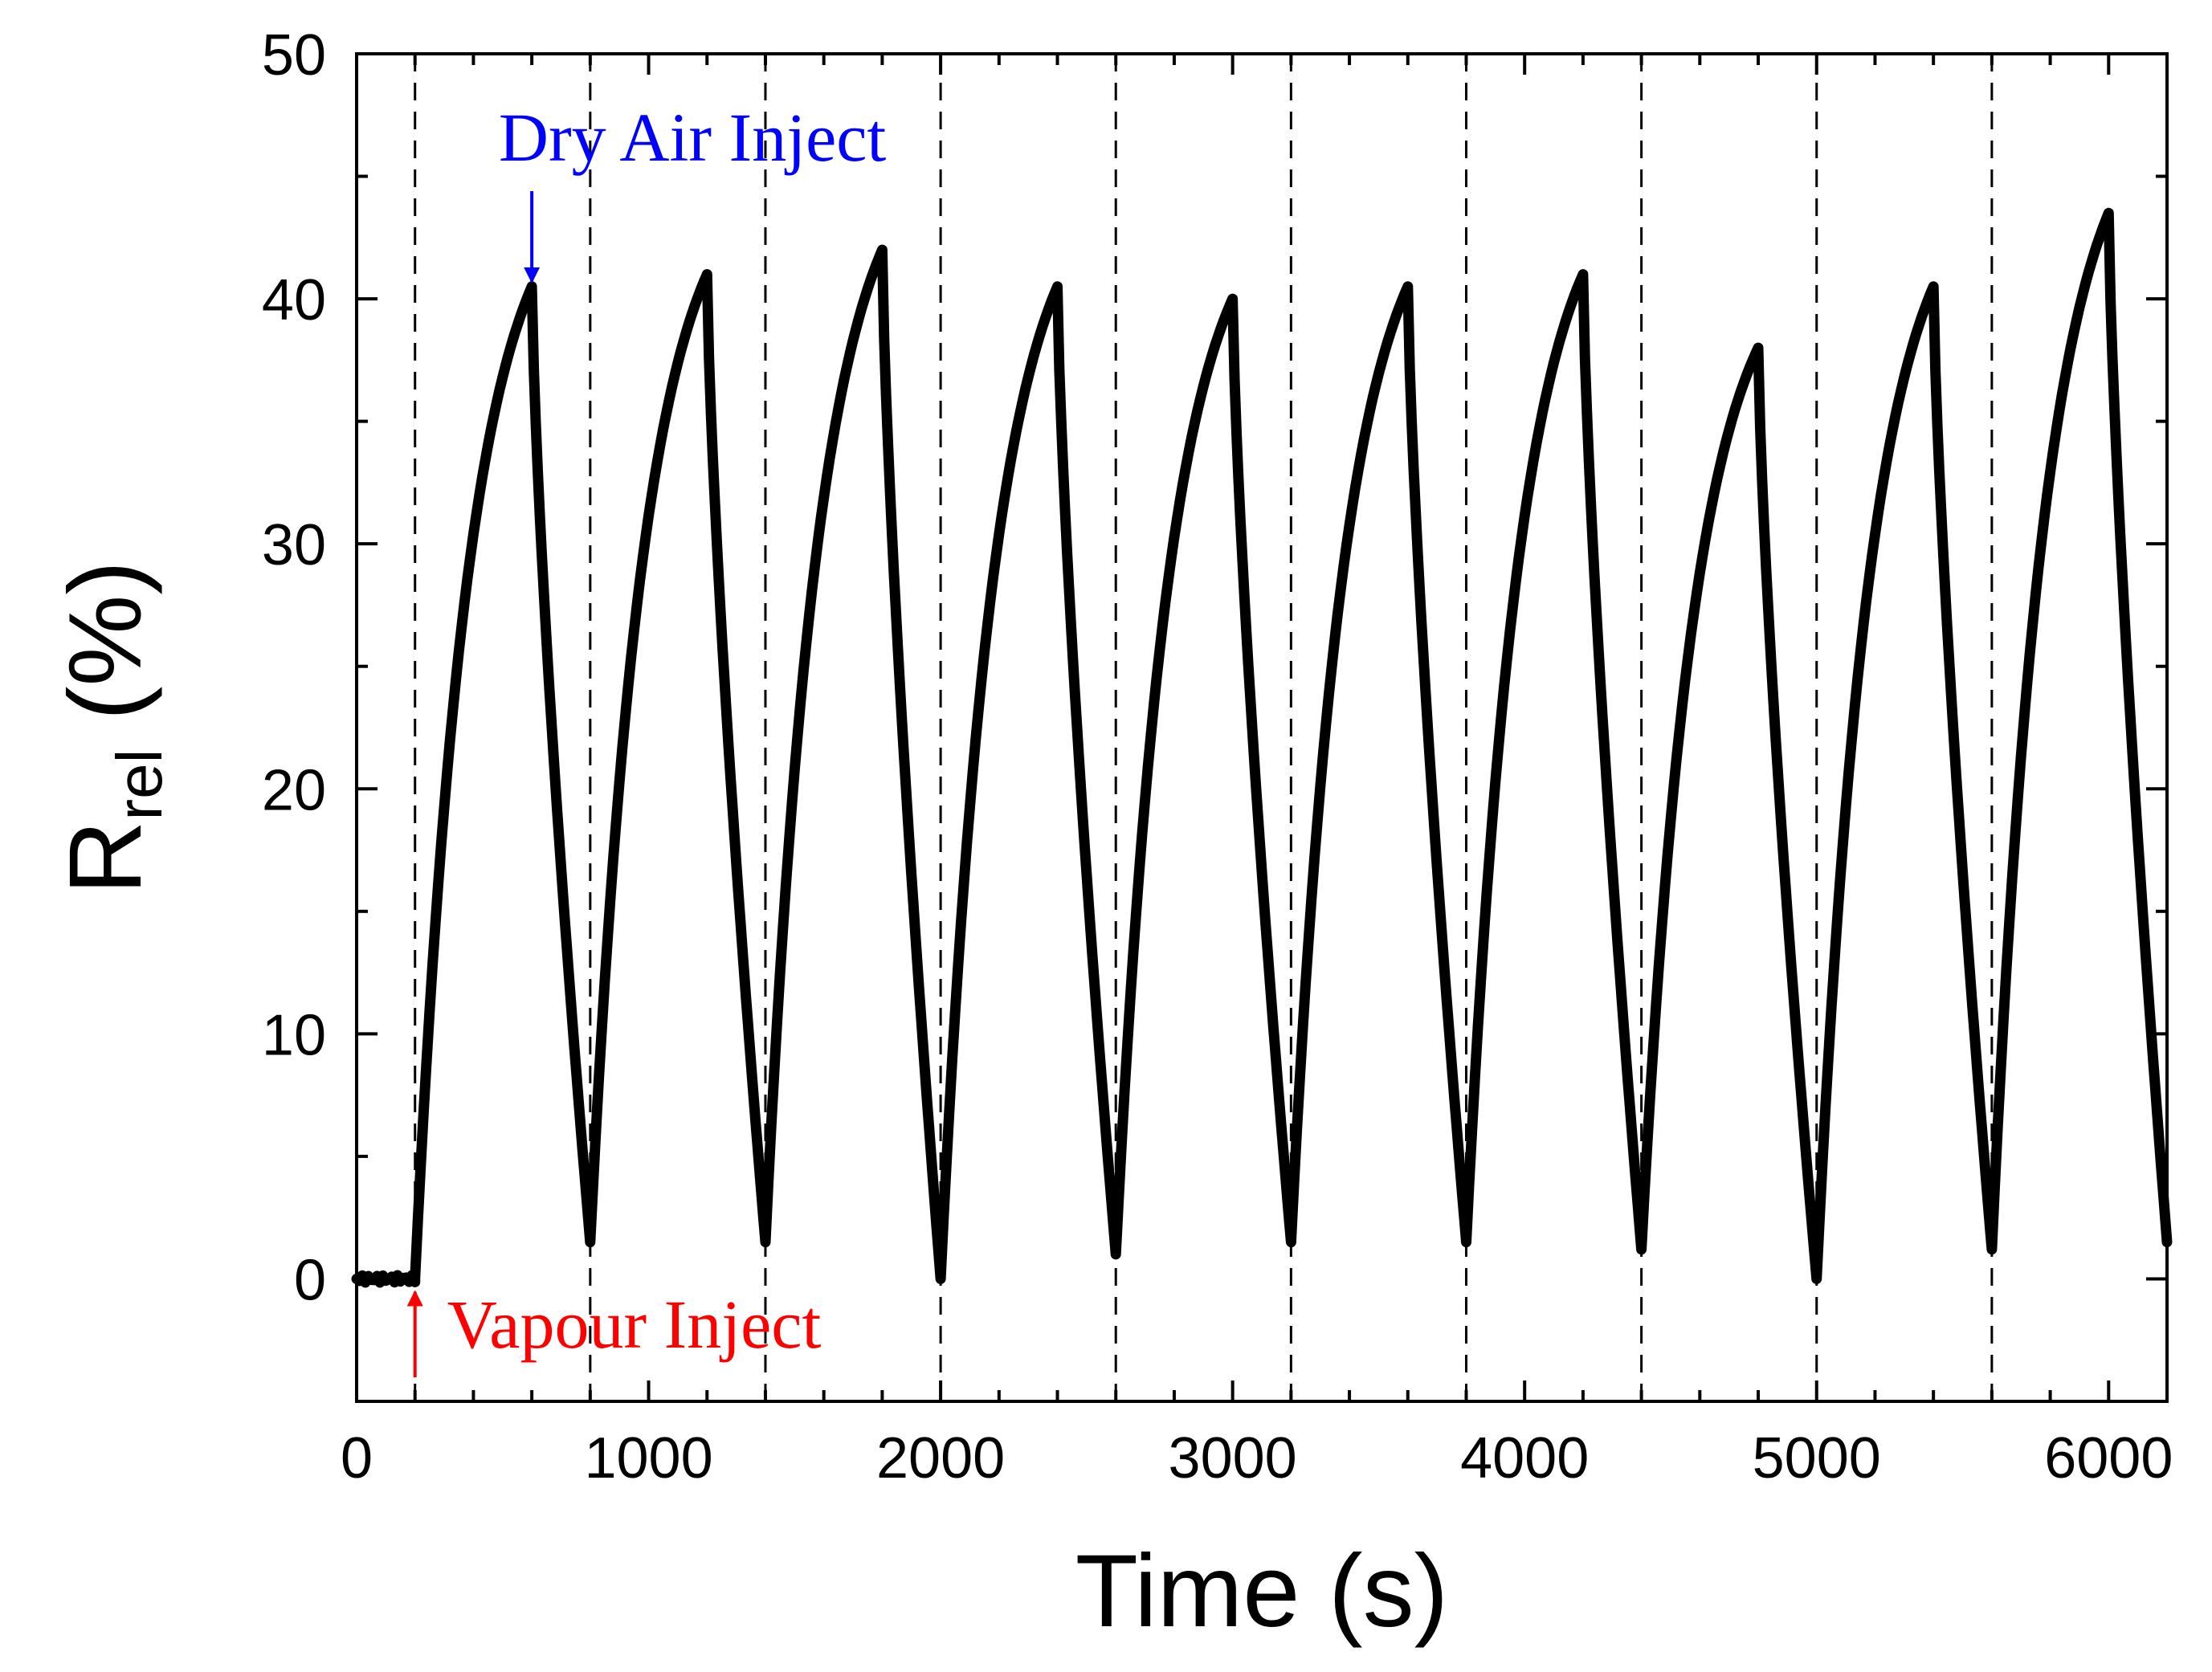  I want to click on y-tick-label-0: 0, so click(310, 1280).